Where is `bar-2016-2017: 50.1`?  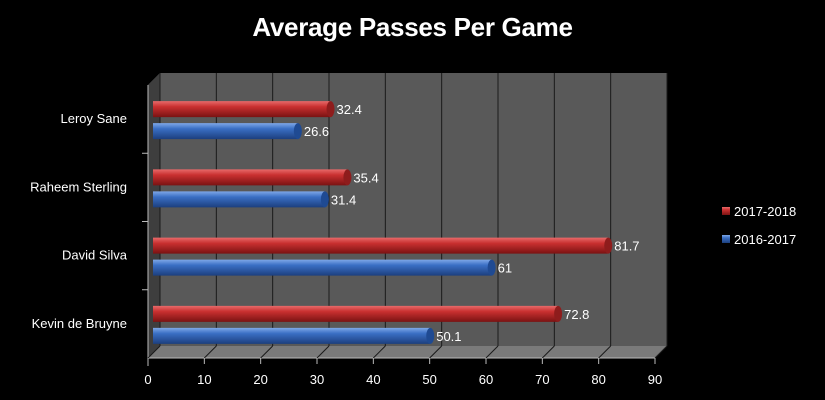 bar-2016-2017: 50.1 is located at coordinates (307, 335).